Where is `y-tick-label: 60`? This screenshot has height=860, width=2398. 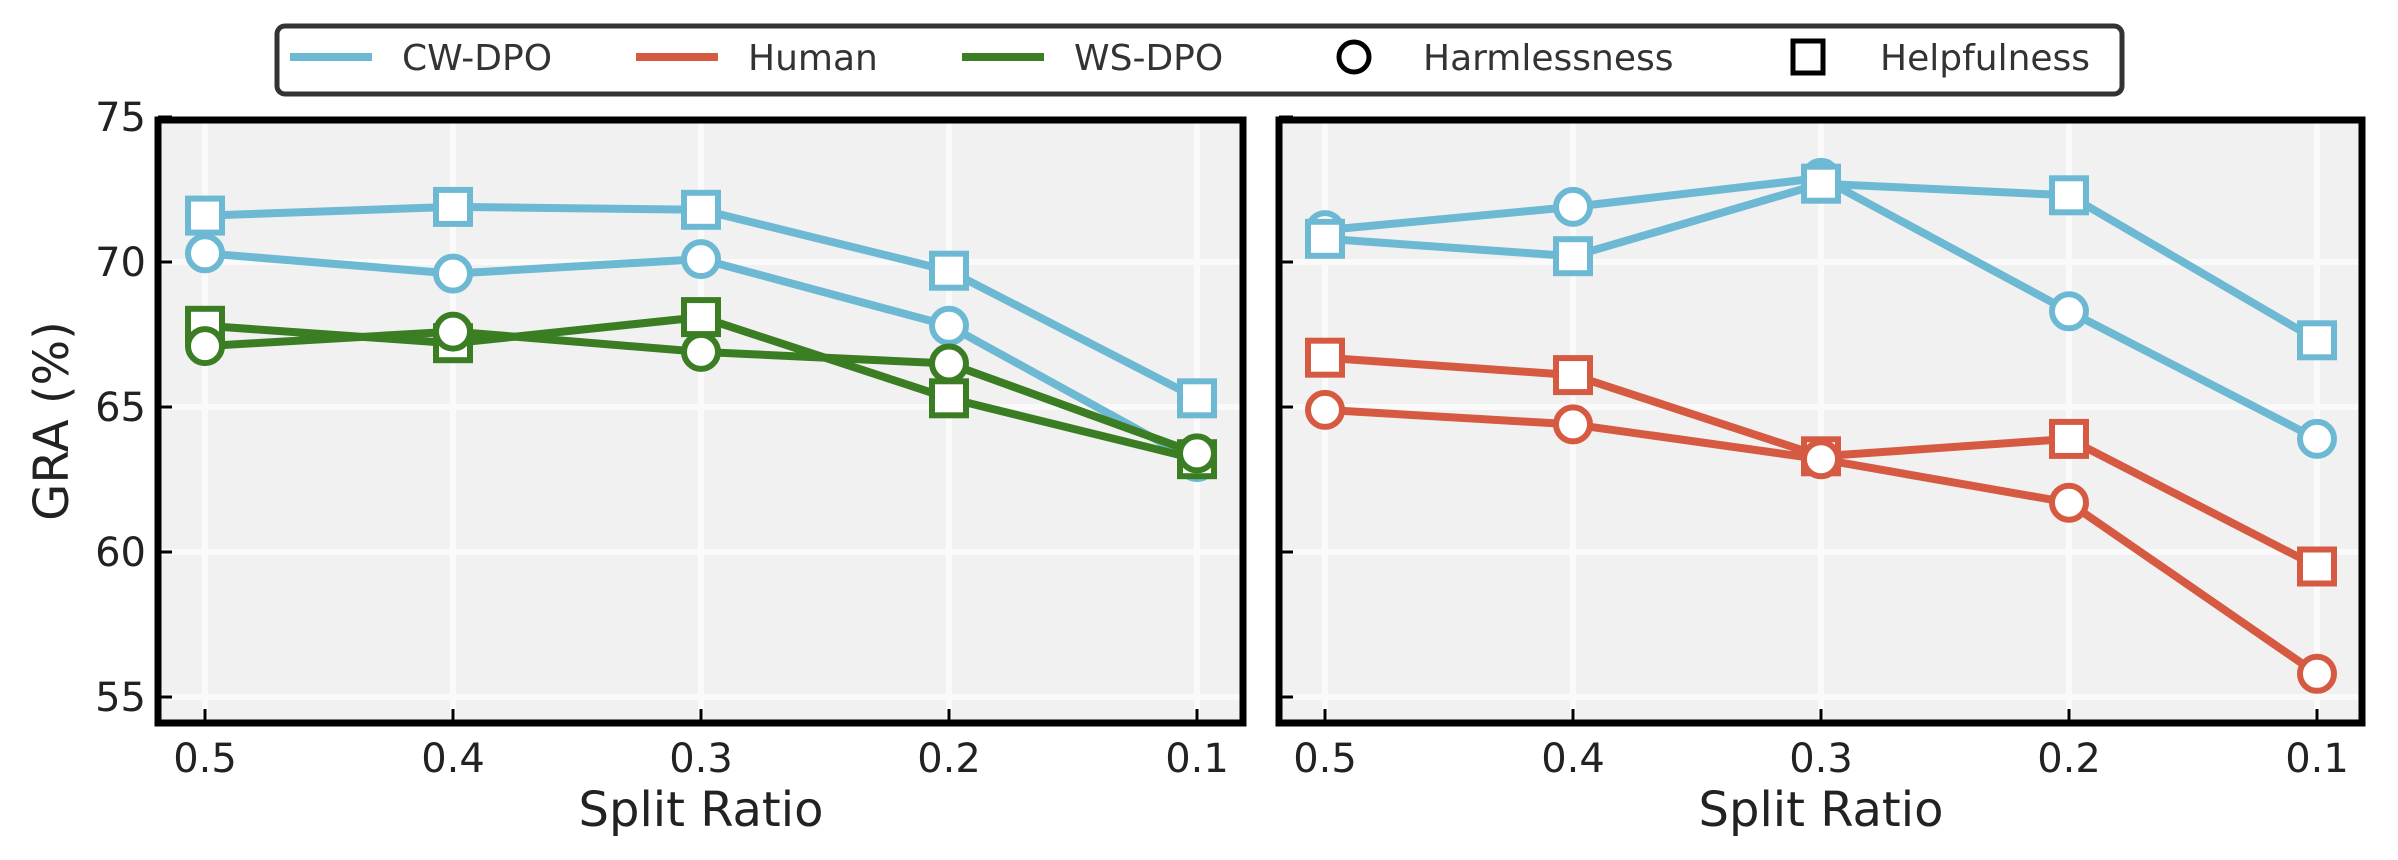
y-tick-label: 60 is located at coordinates (120, 553).